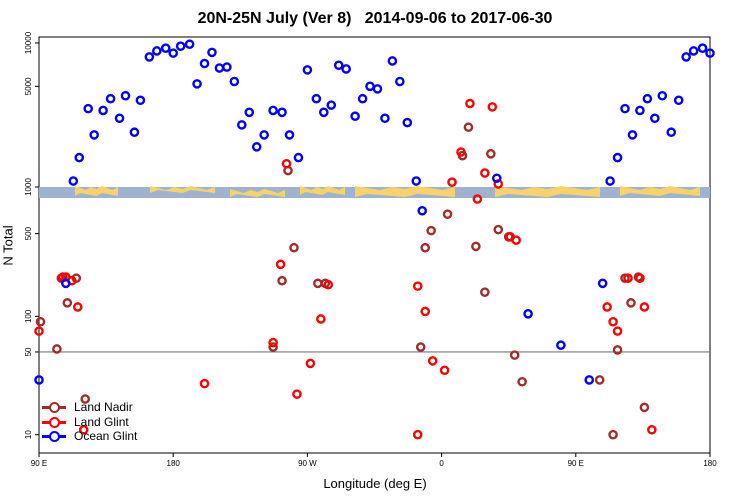 Image resolution: width=750 pixels, height=500 pixels. I want to click on y-tick-label: 5000, so click(28, 86).